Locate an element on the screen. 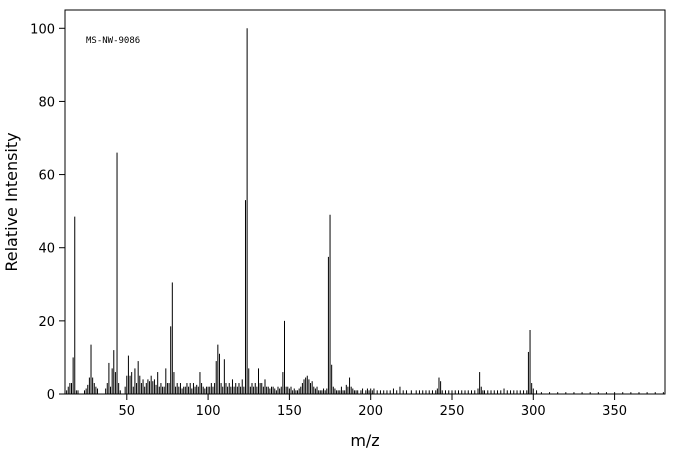 This screenshot has height=455, width=676. x-tick-label: 50 is located at coordinates (127, 411).